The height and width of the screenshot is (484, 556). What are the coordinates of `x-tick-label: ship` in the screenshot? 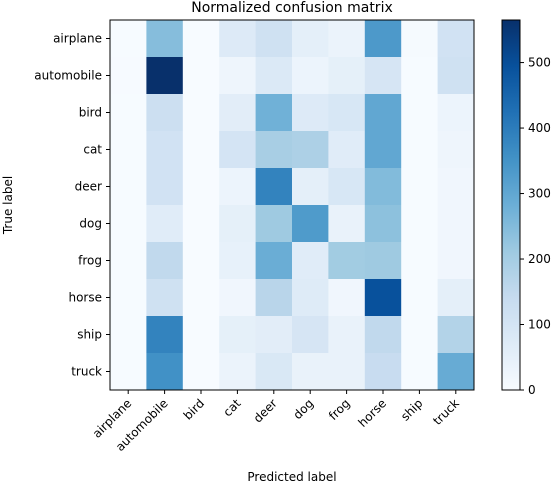 It's located at (411, 409).